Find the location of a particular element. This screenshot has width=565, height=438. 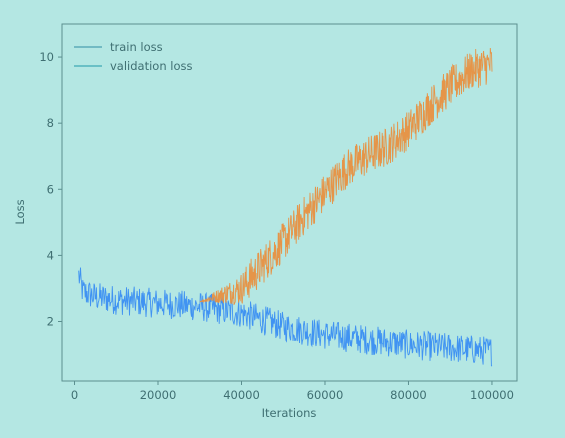

legend-label-validation-loss: validation loss is located at coordinates (151, 66).